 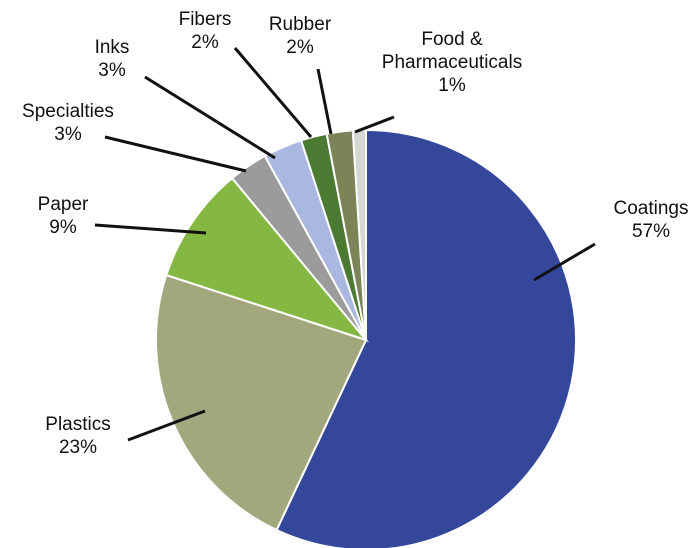 I want to click on slice-label-coatings: Coatings, so click(x=651, y=208).